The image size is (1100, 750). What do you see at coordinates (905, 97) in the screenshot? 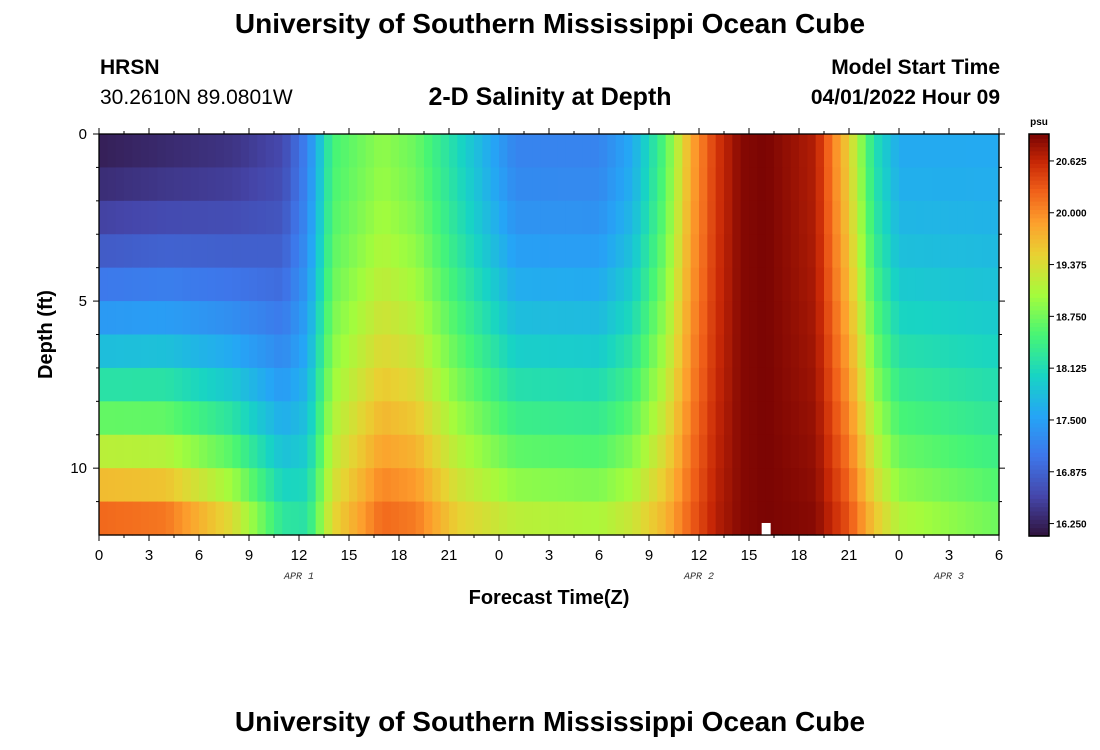
I see `model-start-time: 04/01/2022 Hour 09` at bounding box center [905, 97].